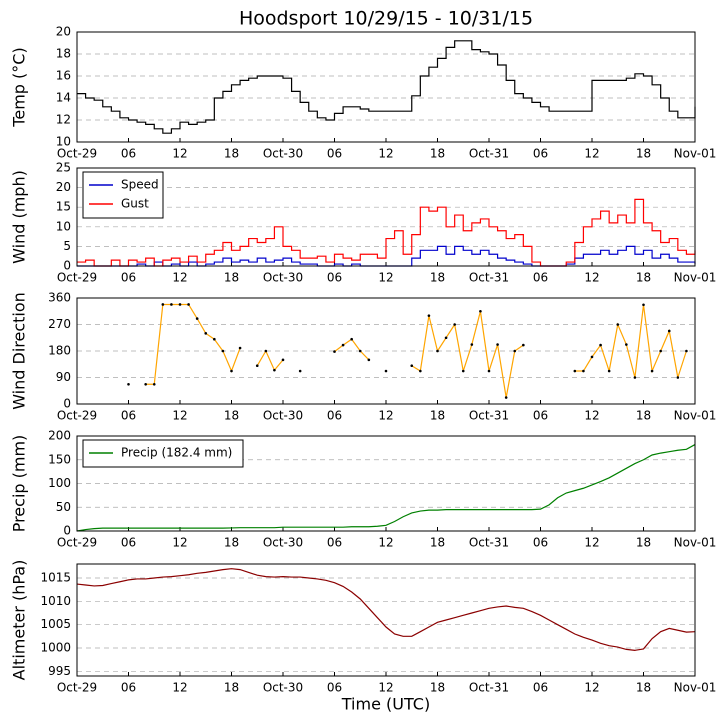 The width and height of the screenshot is (725, 725). I want to click on y-tick-label: 180, so click(59, 351).